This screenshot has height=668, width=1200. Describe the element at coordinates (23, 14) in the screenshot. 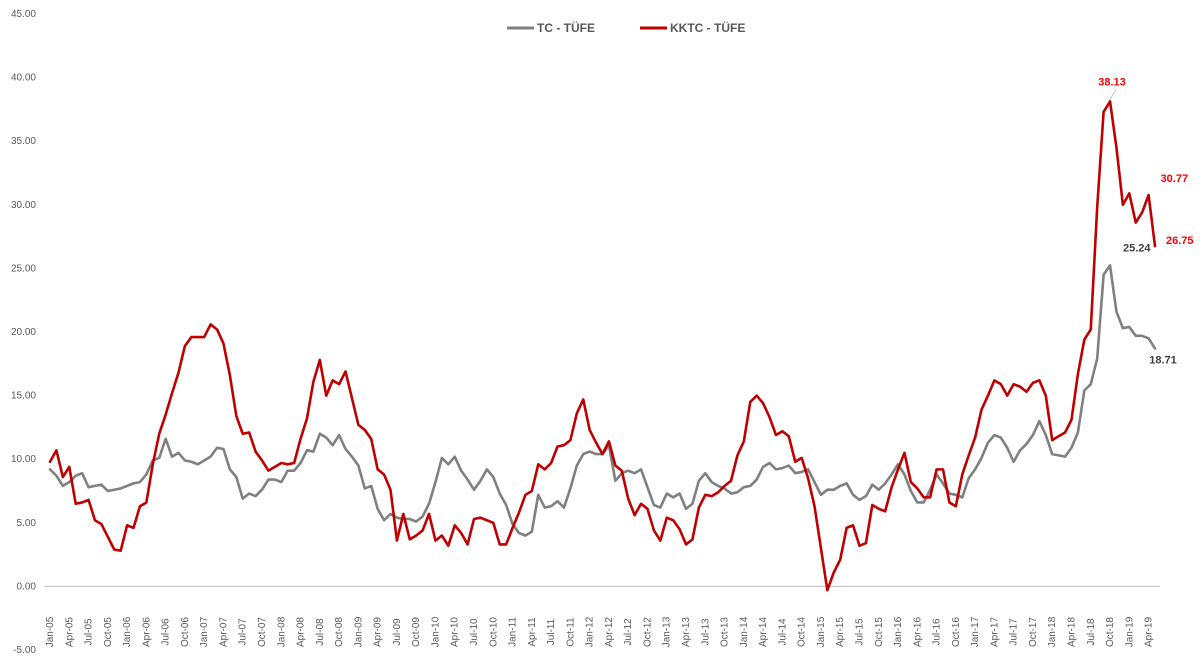

I see `y-tick-label: 45.00` at that location.